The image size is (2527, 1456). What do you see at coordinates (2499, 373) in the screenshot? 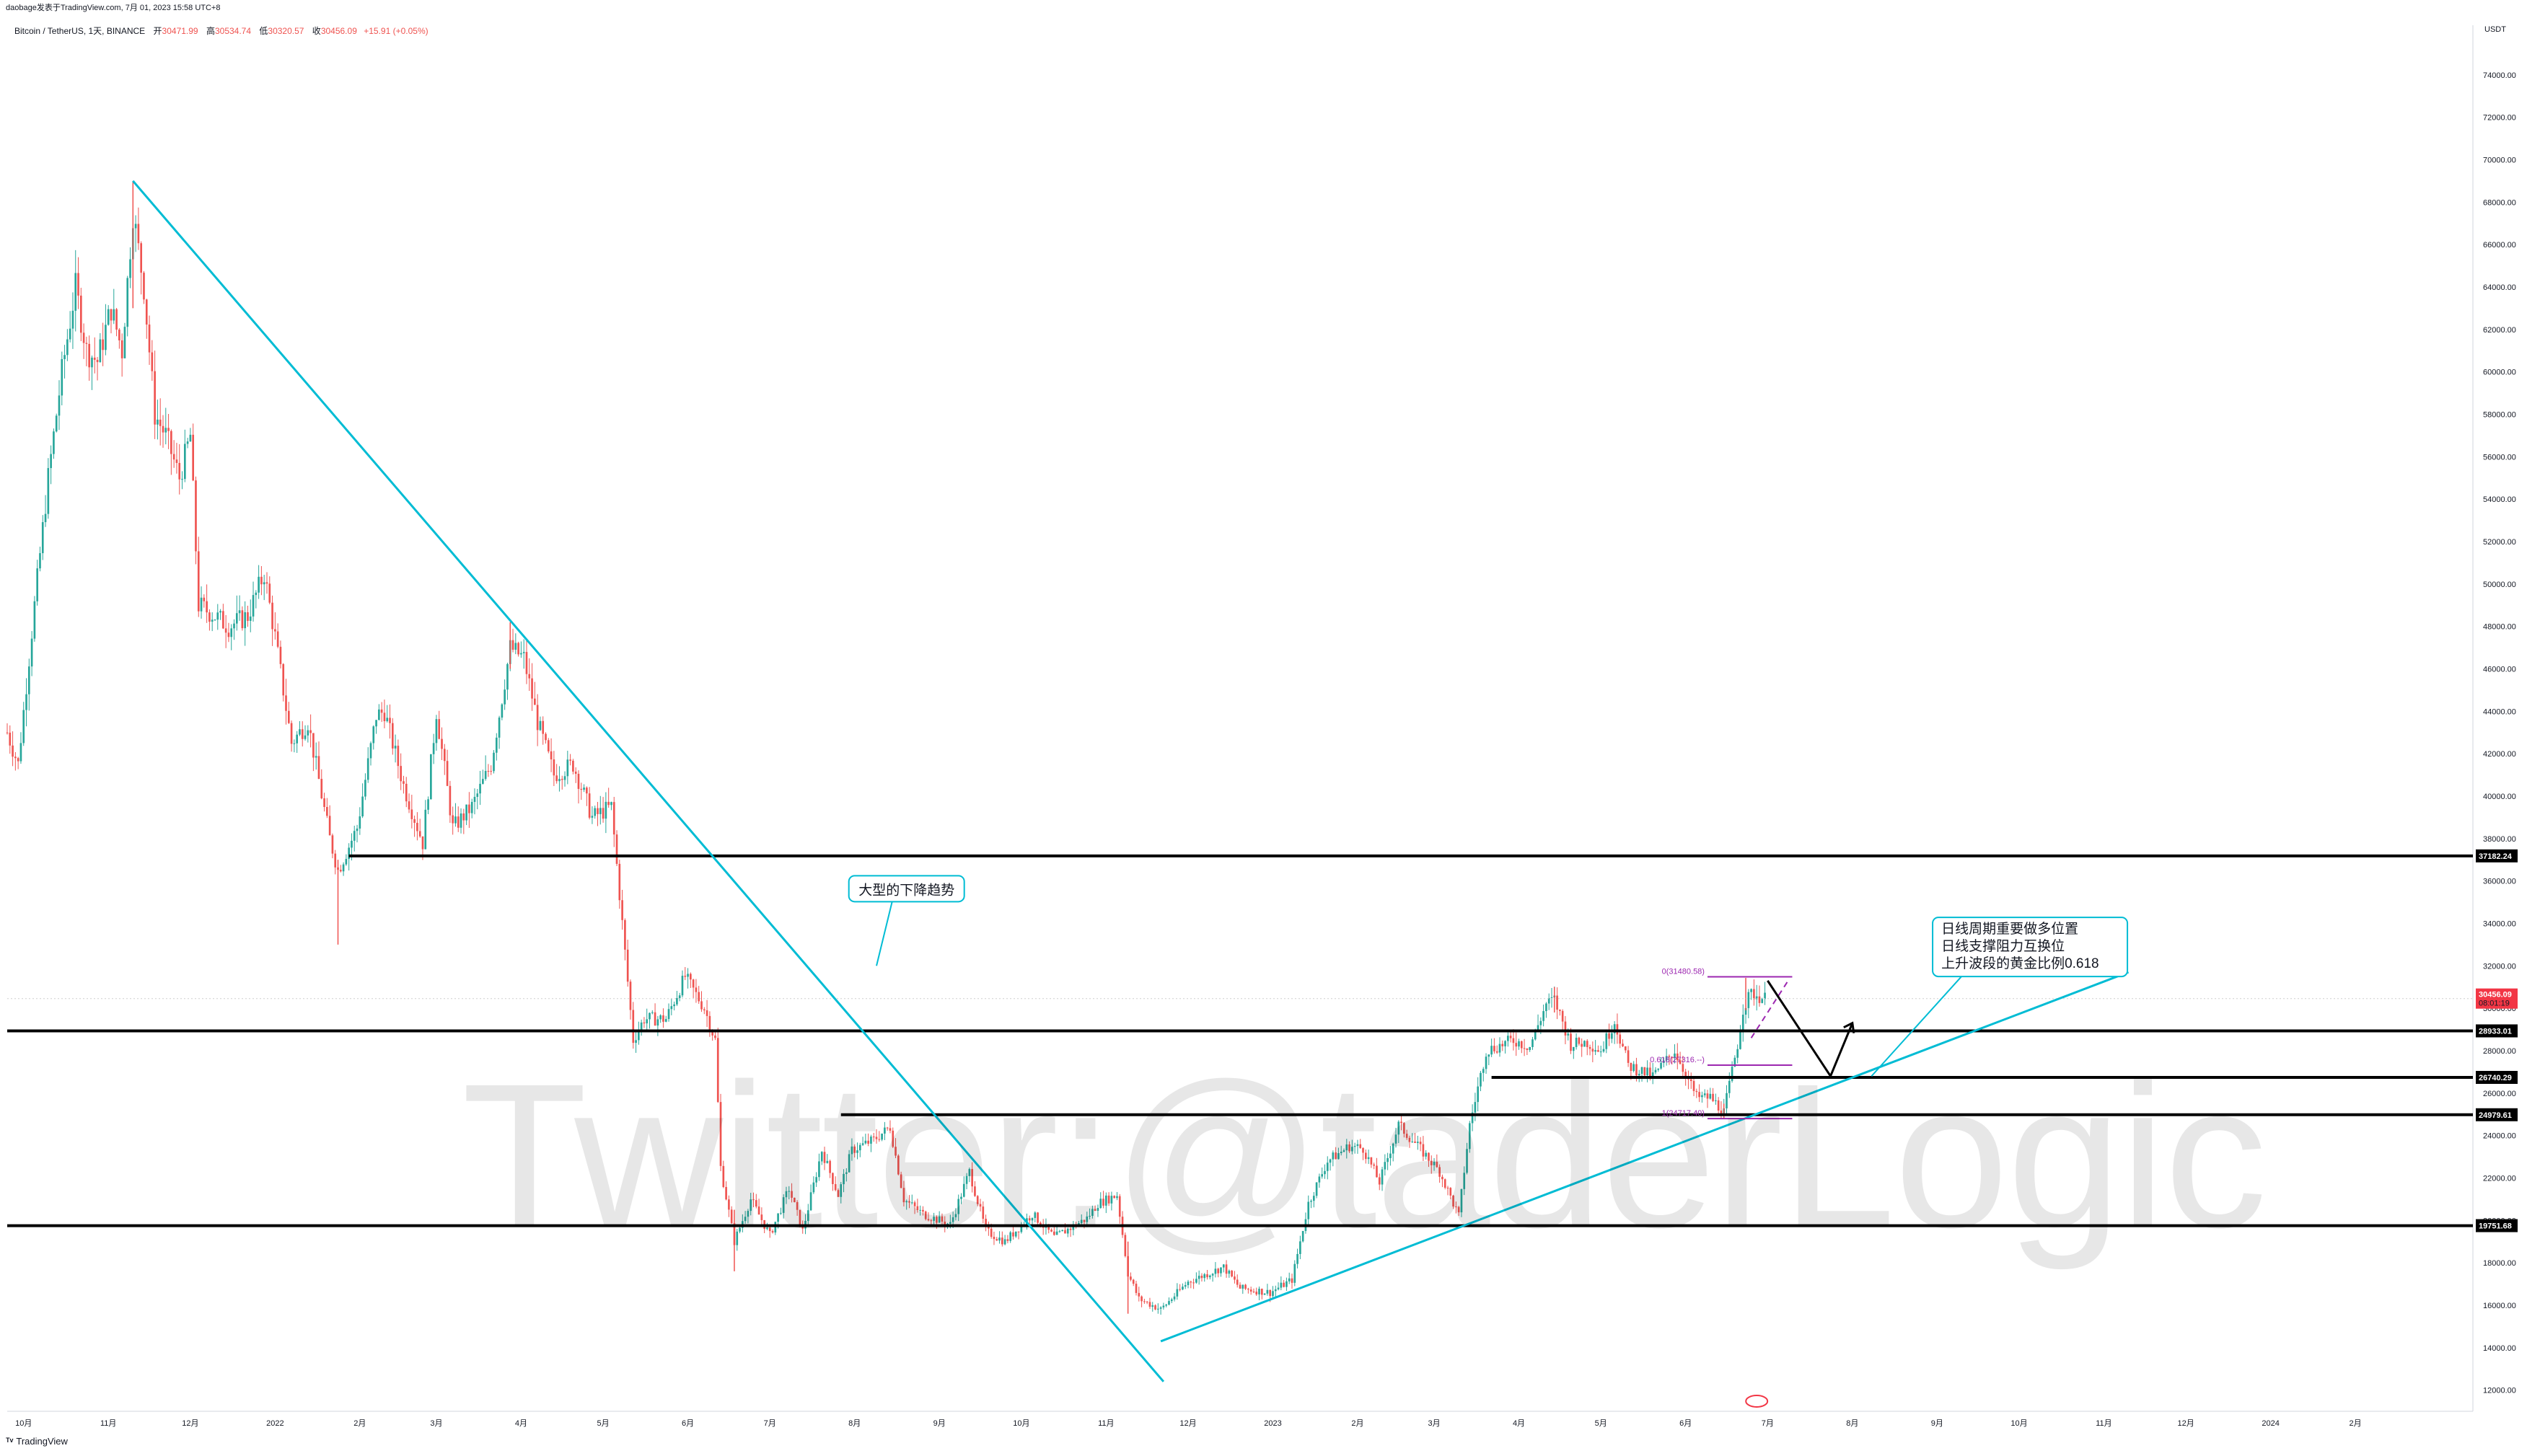
I see `y-tick-label: 60000.00` at bounding box center [2499, 373].